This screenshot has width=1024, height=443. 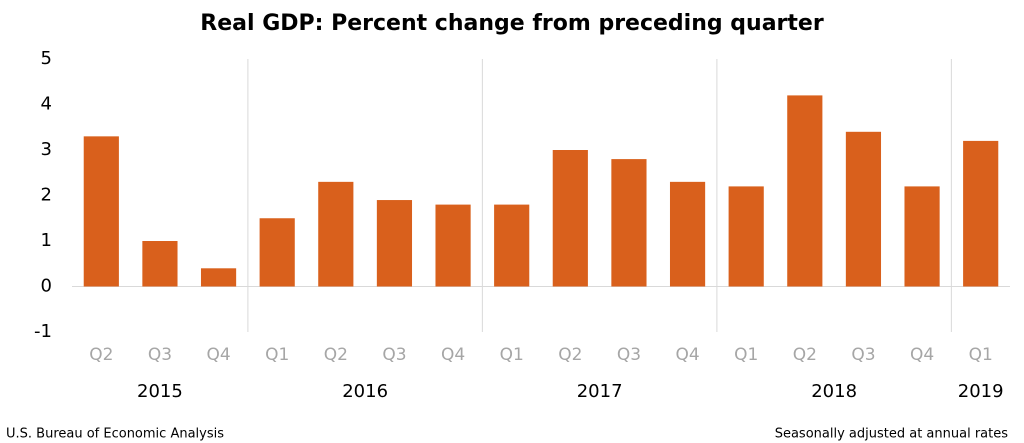 I want to click on note: Seasonally adjusted at annual rates, so click(x=892, y=434).